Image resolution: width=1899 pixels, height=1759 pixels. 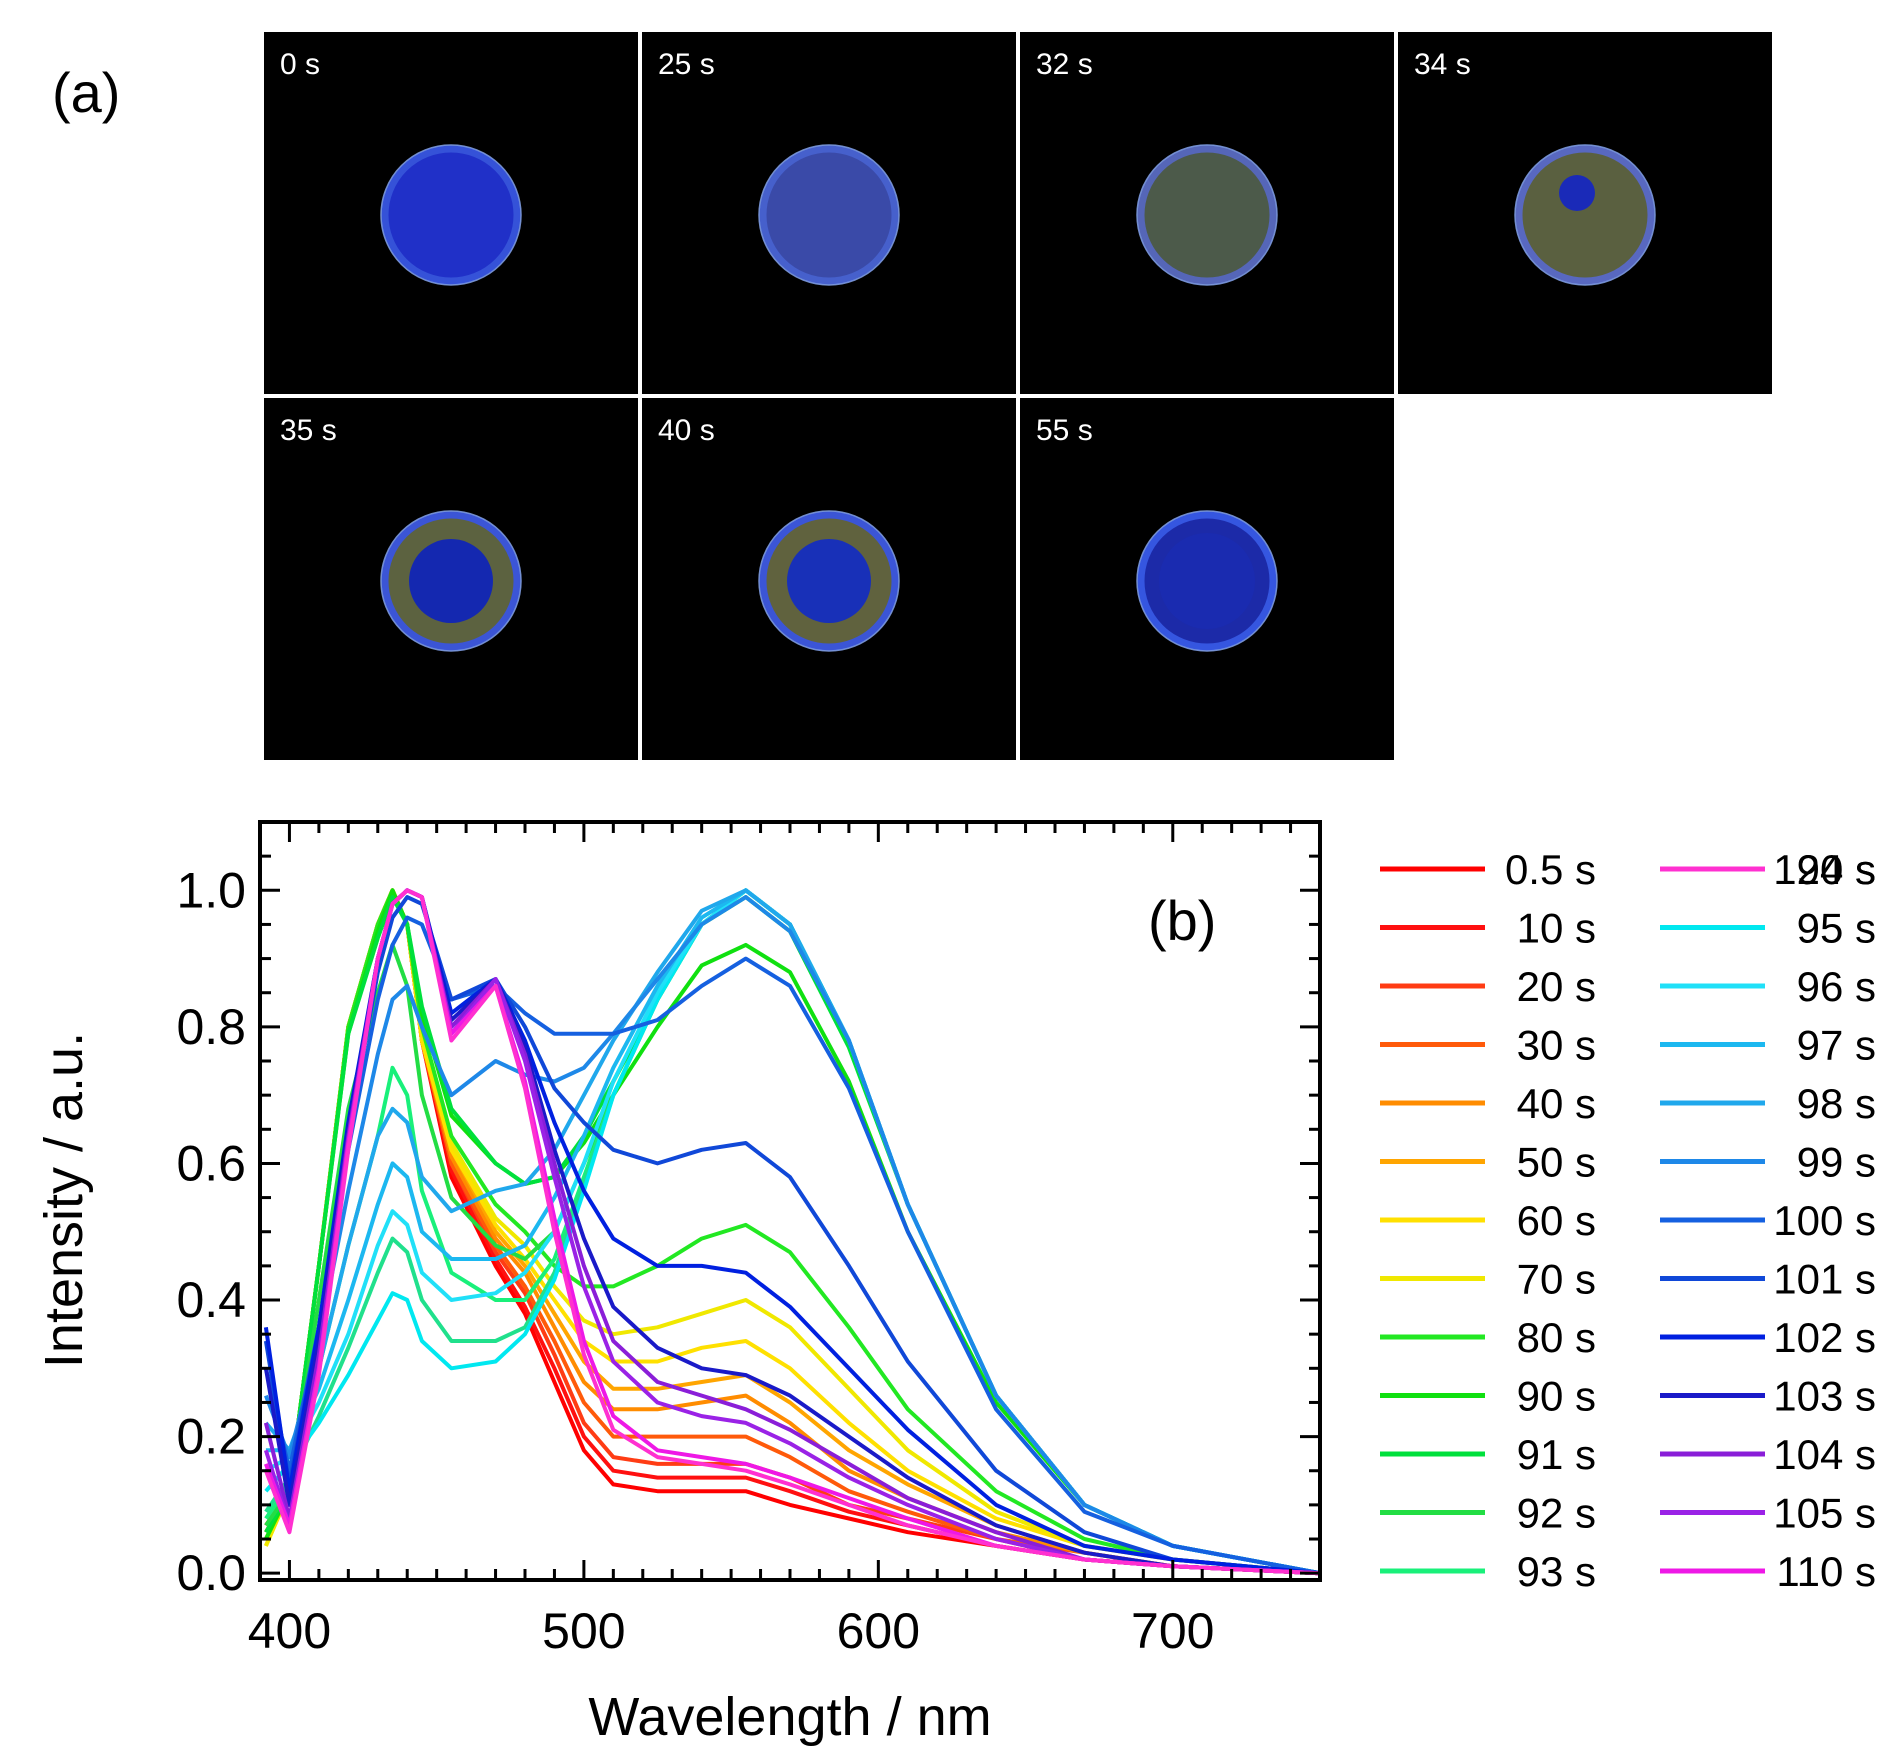 What do you see at coordinates (1836, 869) in the screenshot?
I see `legend-label: 94 s` at bounding box center [1836, 869].